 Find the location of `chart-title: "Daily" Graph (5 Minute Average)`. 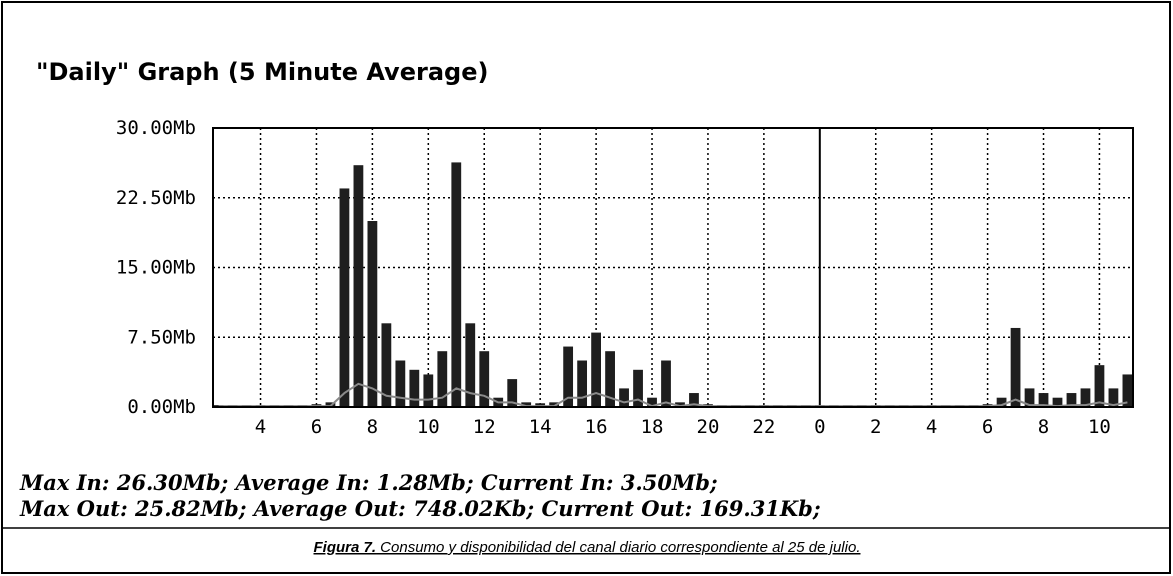

chart-title: "Daily" Graph (5 Minute Average) is located at coordinates (262, 72).